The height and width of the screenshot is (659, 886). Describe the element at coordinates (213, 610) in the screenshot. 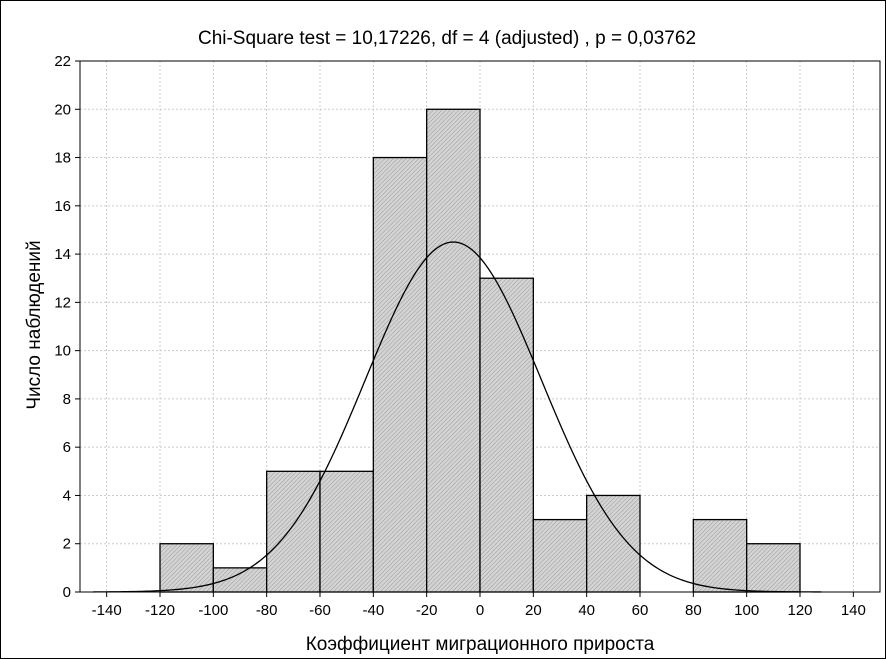

I see `x-tick-label: -100` at that location.